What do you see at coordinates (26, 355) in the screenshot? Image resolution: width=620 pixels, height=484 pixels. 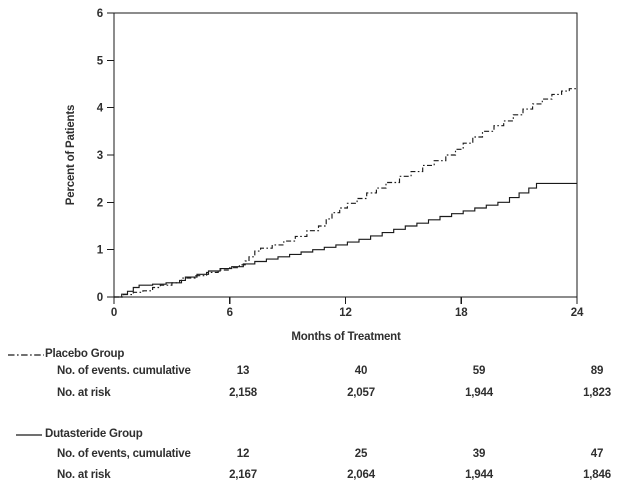 I see `placebo-line-icon` at bounding box center [26, 355].